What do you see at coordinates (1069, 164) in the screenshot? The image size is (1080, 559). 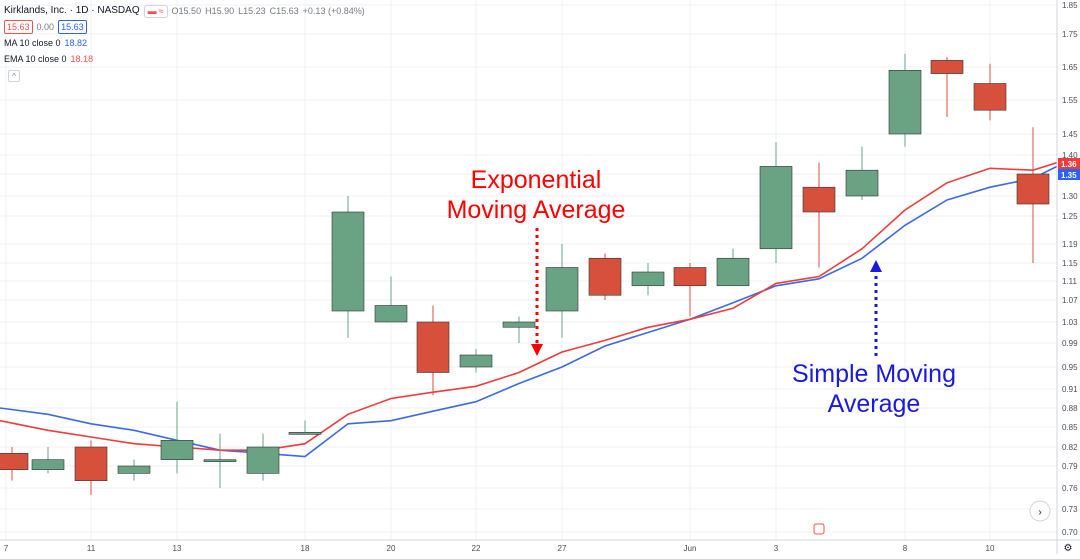 I see `ema-price-badge: 1.36` at bounding box center [1069, 164].